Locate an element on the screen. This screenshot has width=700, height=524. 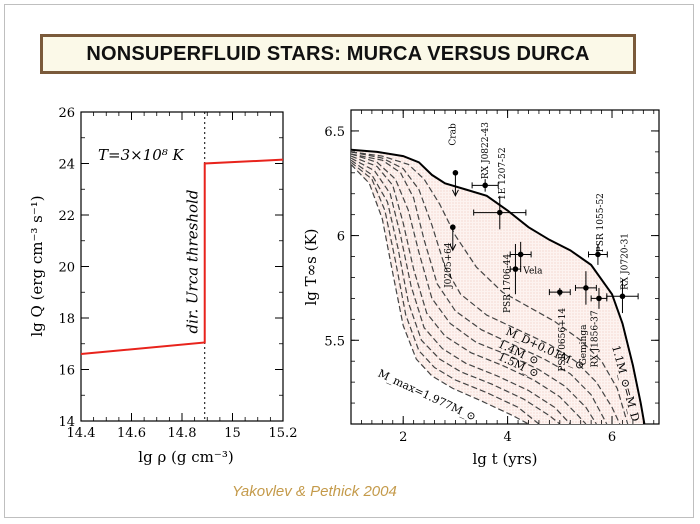
observation-label: RX J0822-43 is located at coordinates (486, 150).